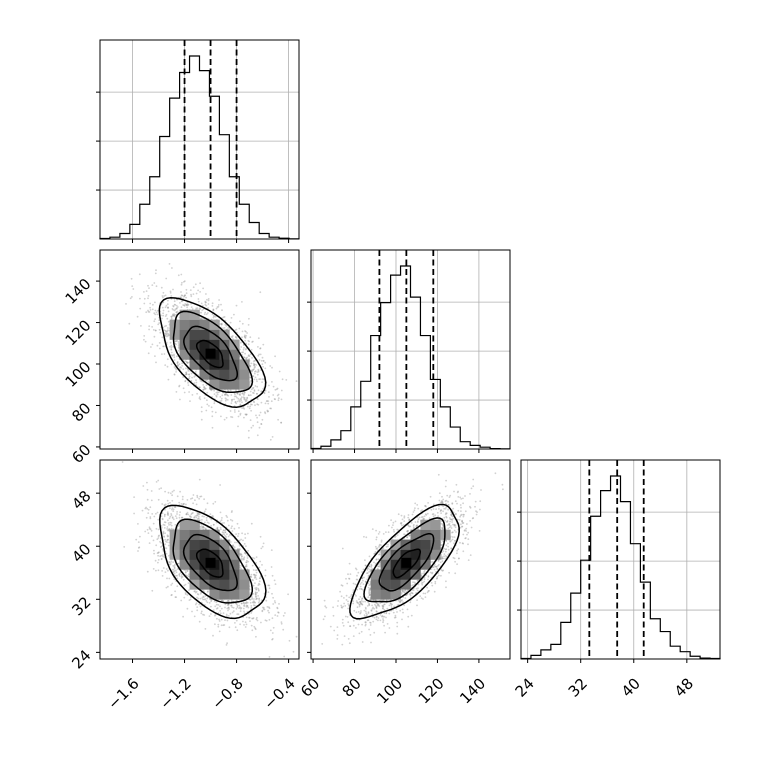 The image size is (760, 760). What do you see at coordinates (410, 357) in the screenshot?
I see `histogram-steps-p1` at bounding box center [410, 357].